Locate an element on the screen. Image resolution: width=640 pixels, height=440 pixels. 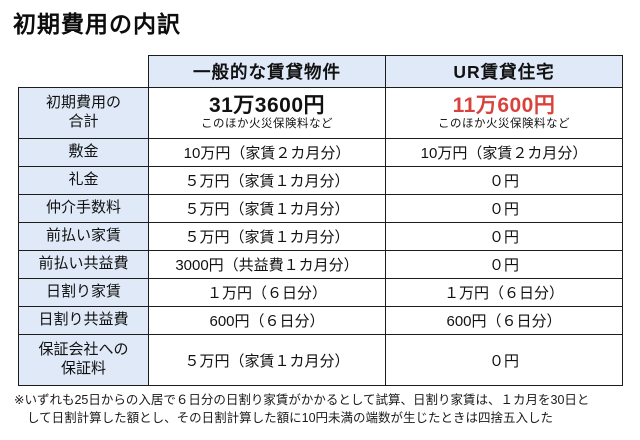
general-total-note: このほか火災保険料など is located at coordinates (267, 124).